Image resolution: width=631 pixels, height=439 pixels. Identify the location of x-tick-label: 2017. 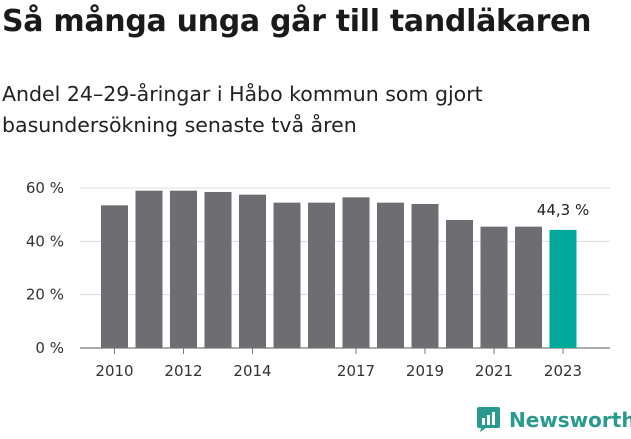
(356, 371).